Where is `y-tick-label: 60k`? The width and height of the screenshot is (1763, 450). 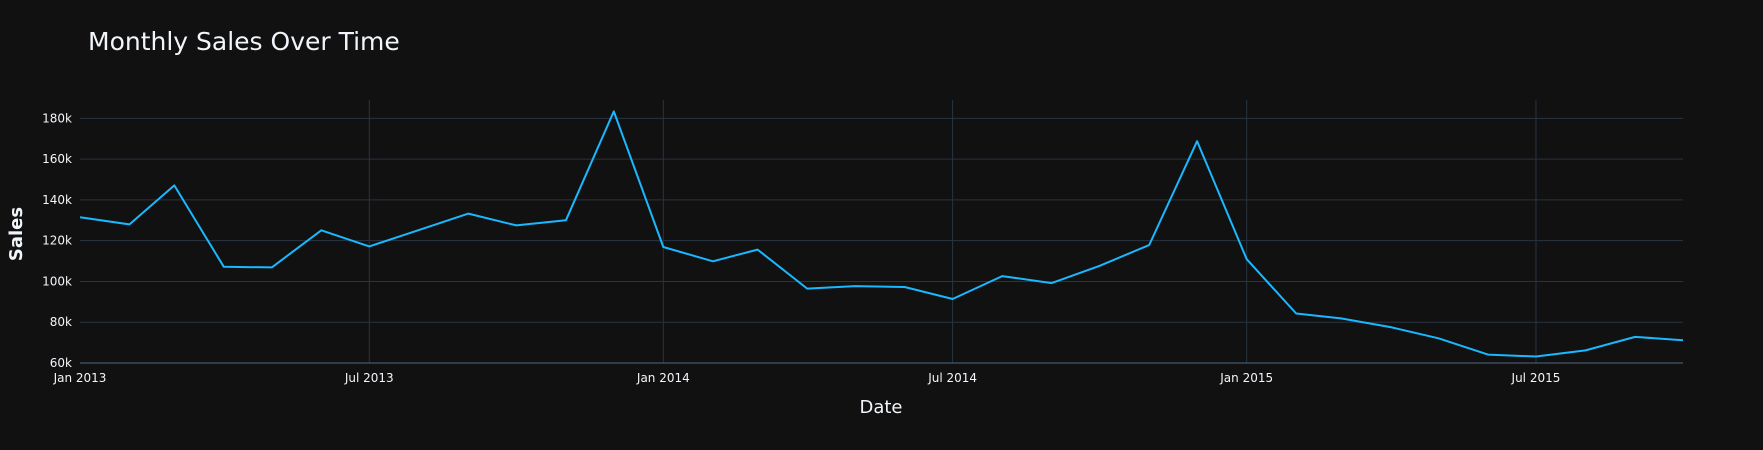 y-tick-label: 60k is located at coordinates (61, 363).